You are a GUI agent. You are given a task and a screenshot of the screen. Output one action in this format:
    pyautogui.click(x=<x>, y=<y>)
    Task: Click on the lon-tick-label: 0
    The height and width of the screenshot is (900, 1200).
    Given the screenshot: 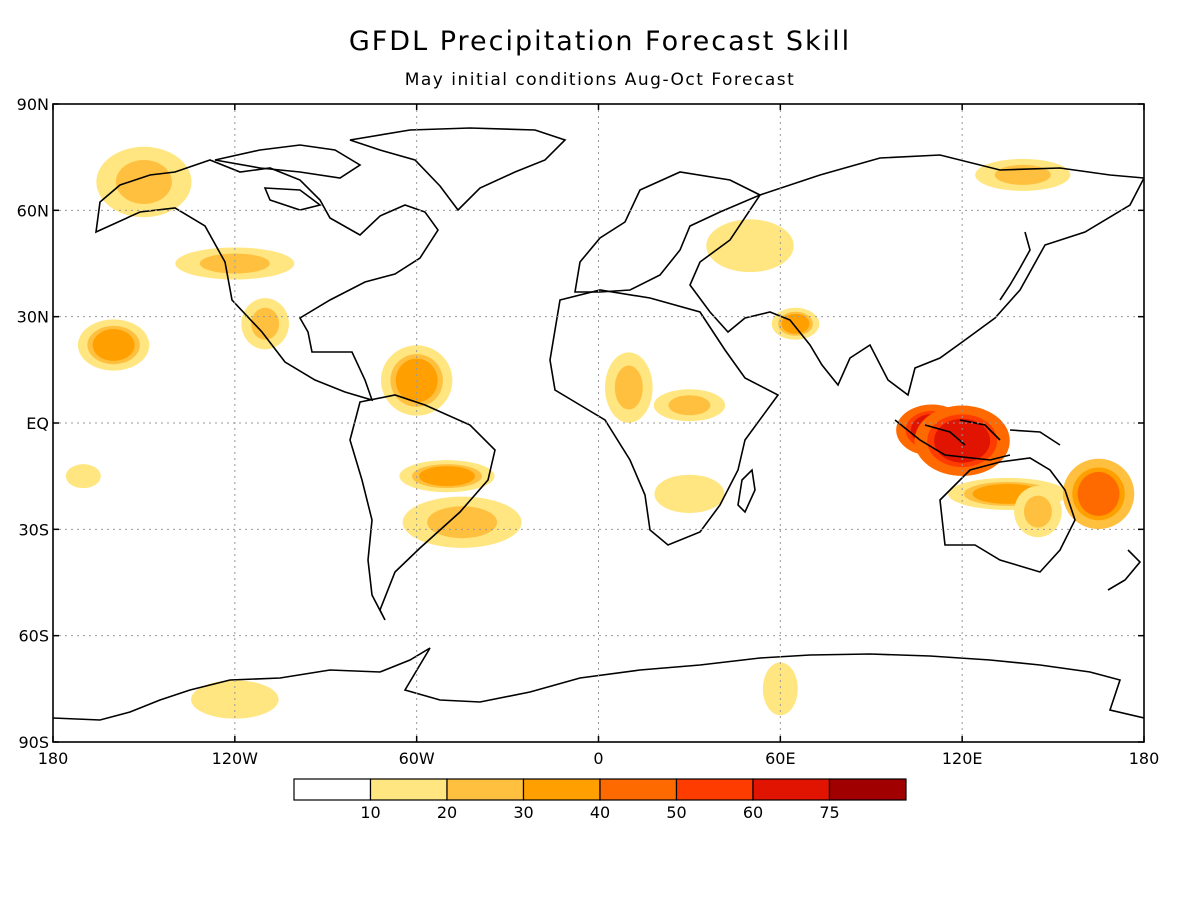 What is the action you would take?
    pyautogui.click(x=598, y=758)
    